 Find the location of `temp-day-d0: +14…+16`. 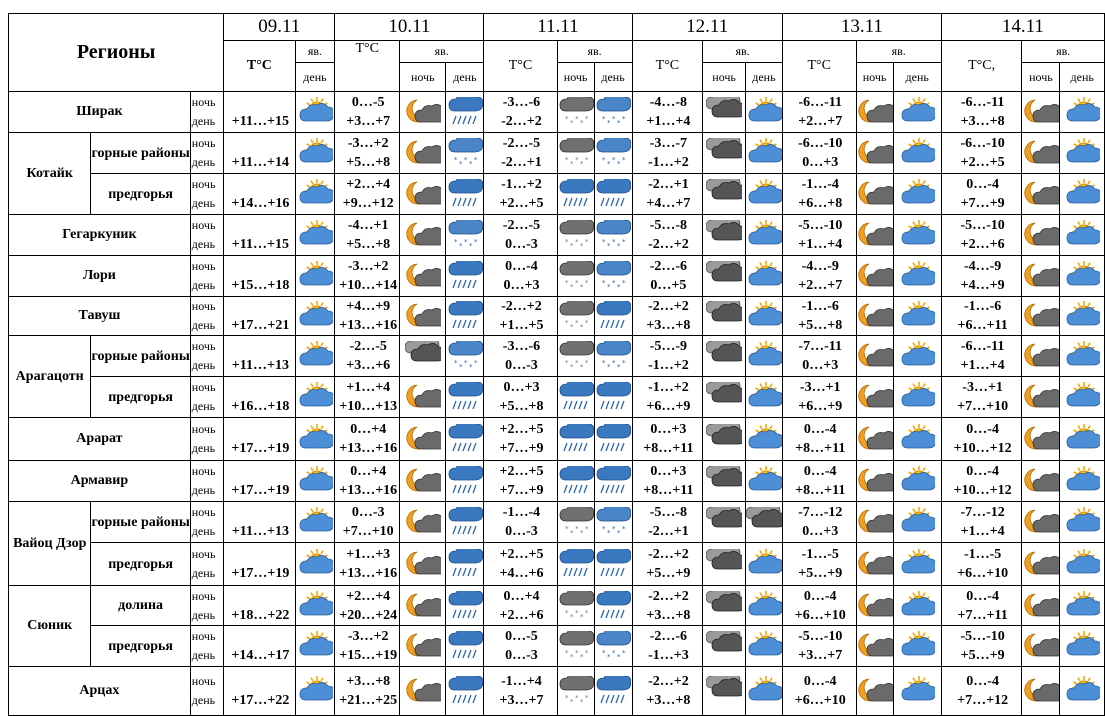

temp-day-d0: +14…+16 is located at coordinates (260, 203).